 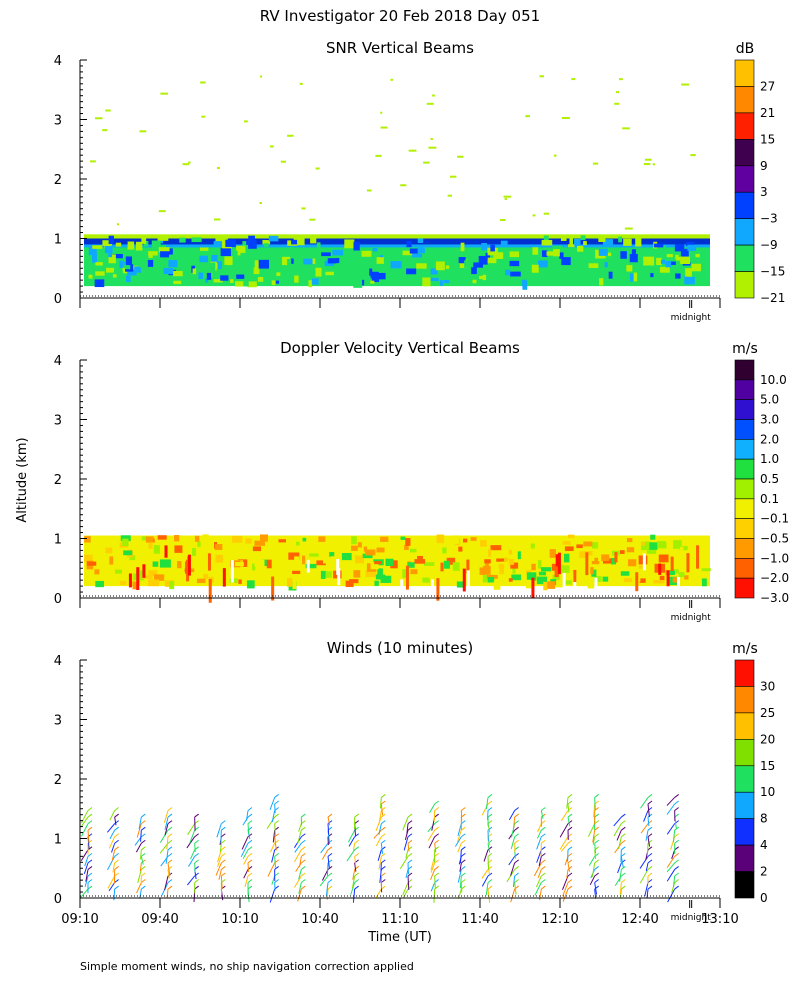 What do you see at coordinates (769, 479) in the screenshot?
I see `colorbar-label: 0.5` at bounding box center [769, 479].